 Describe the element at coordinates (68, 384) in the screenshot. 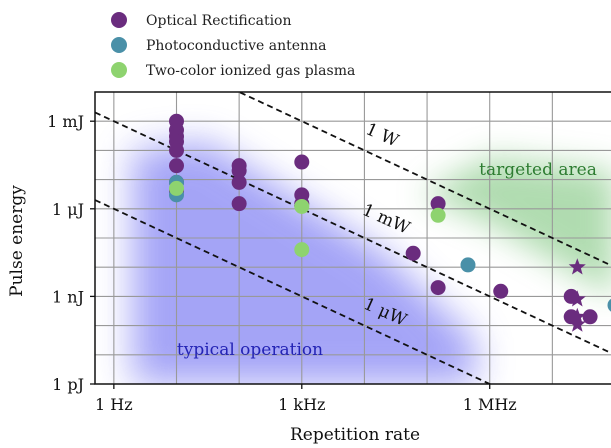

I see `y-tick-label: 1 pJ` at that location.